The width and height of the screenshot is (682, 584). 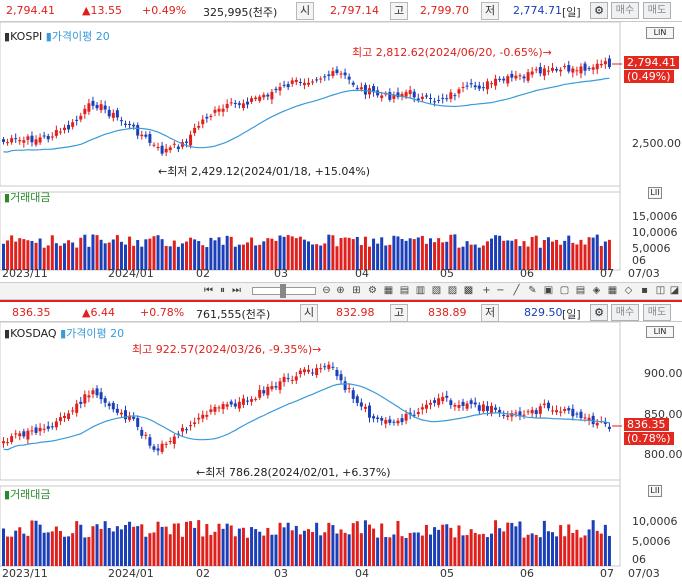 What do you see at coordinates (612, 290) in the screenshot?
I see `tool-icon-11: ▦` at bounding box center [612, 290].